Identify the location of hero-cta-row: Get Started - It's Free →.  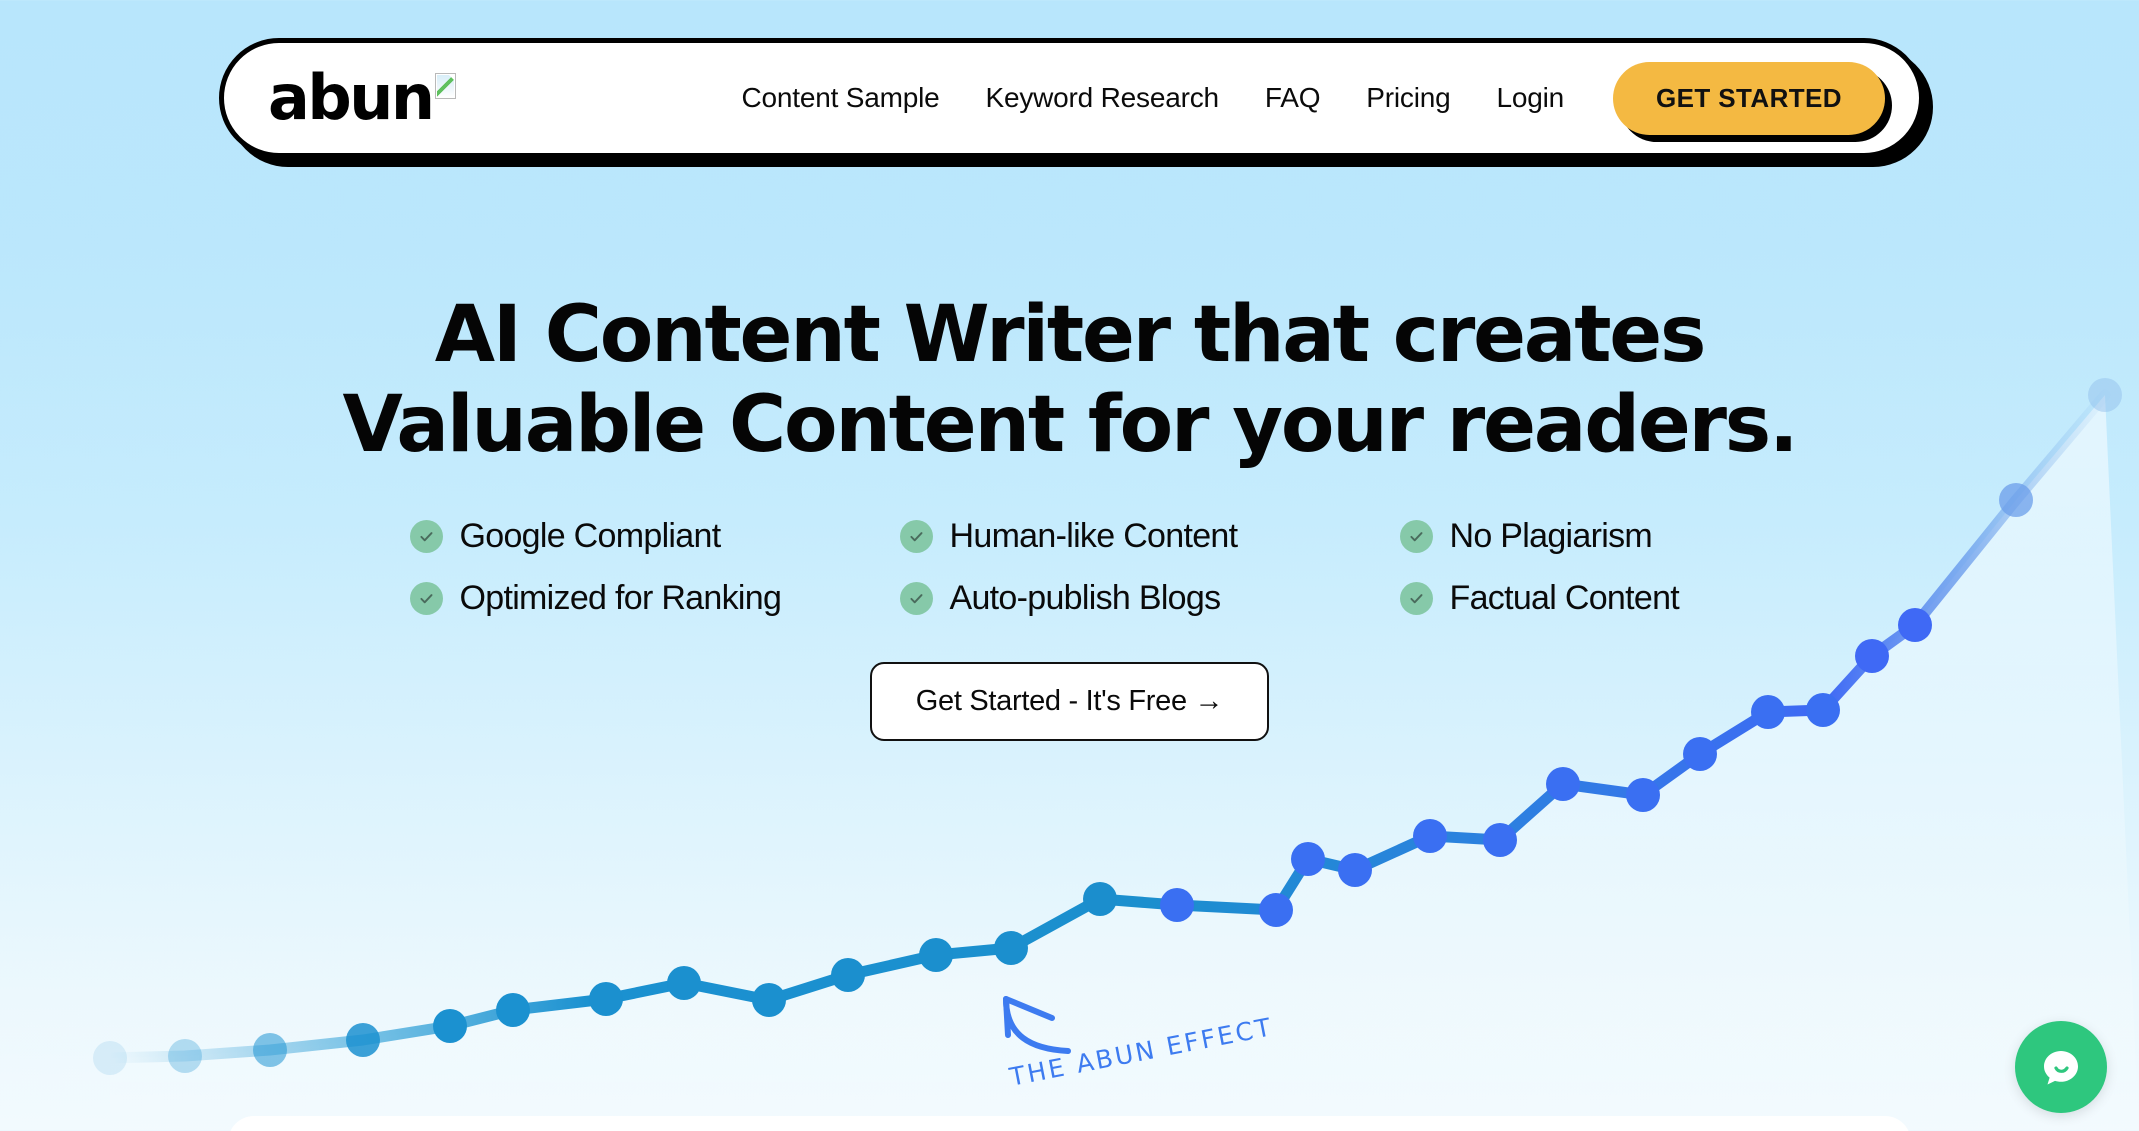
(1069, 701).